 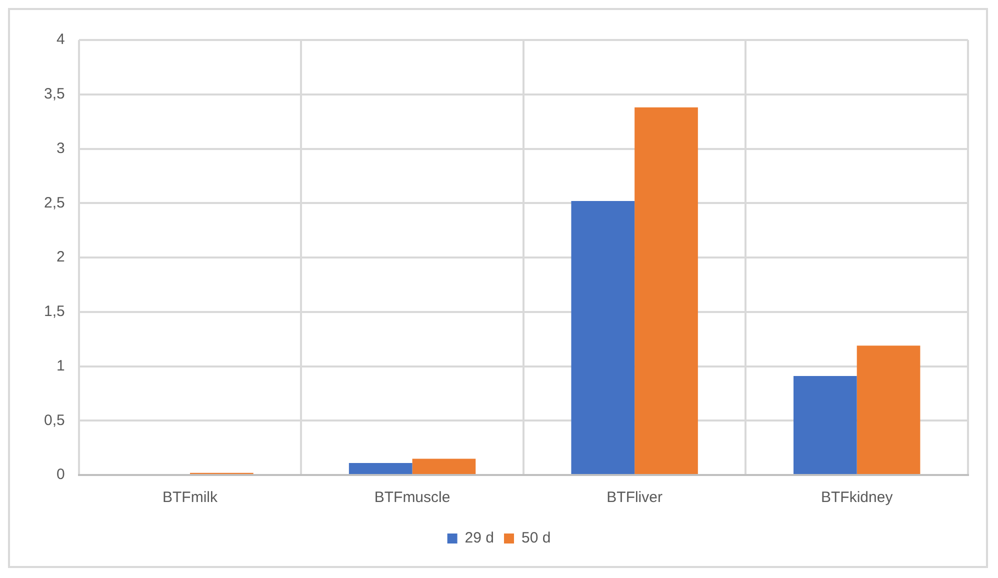 I want to click on y-tick-label: 0,5, so click(x=54, y=420).